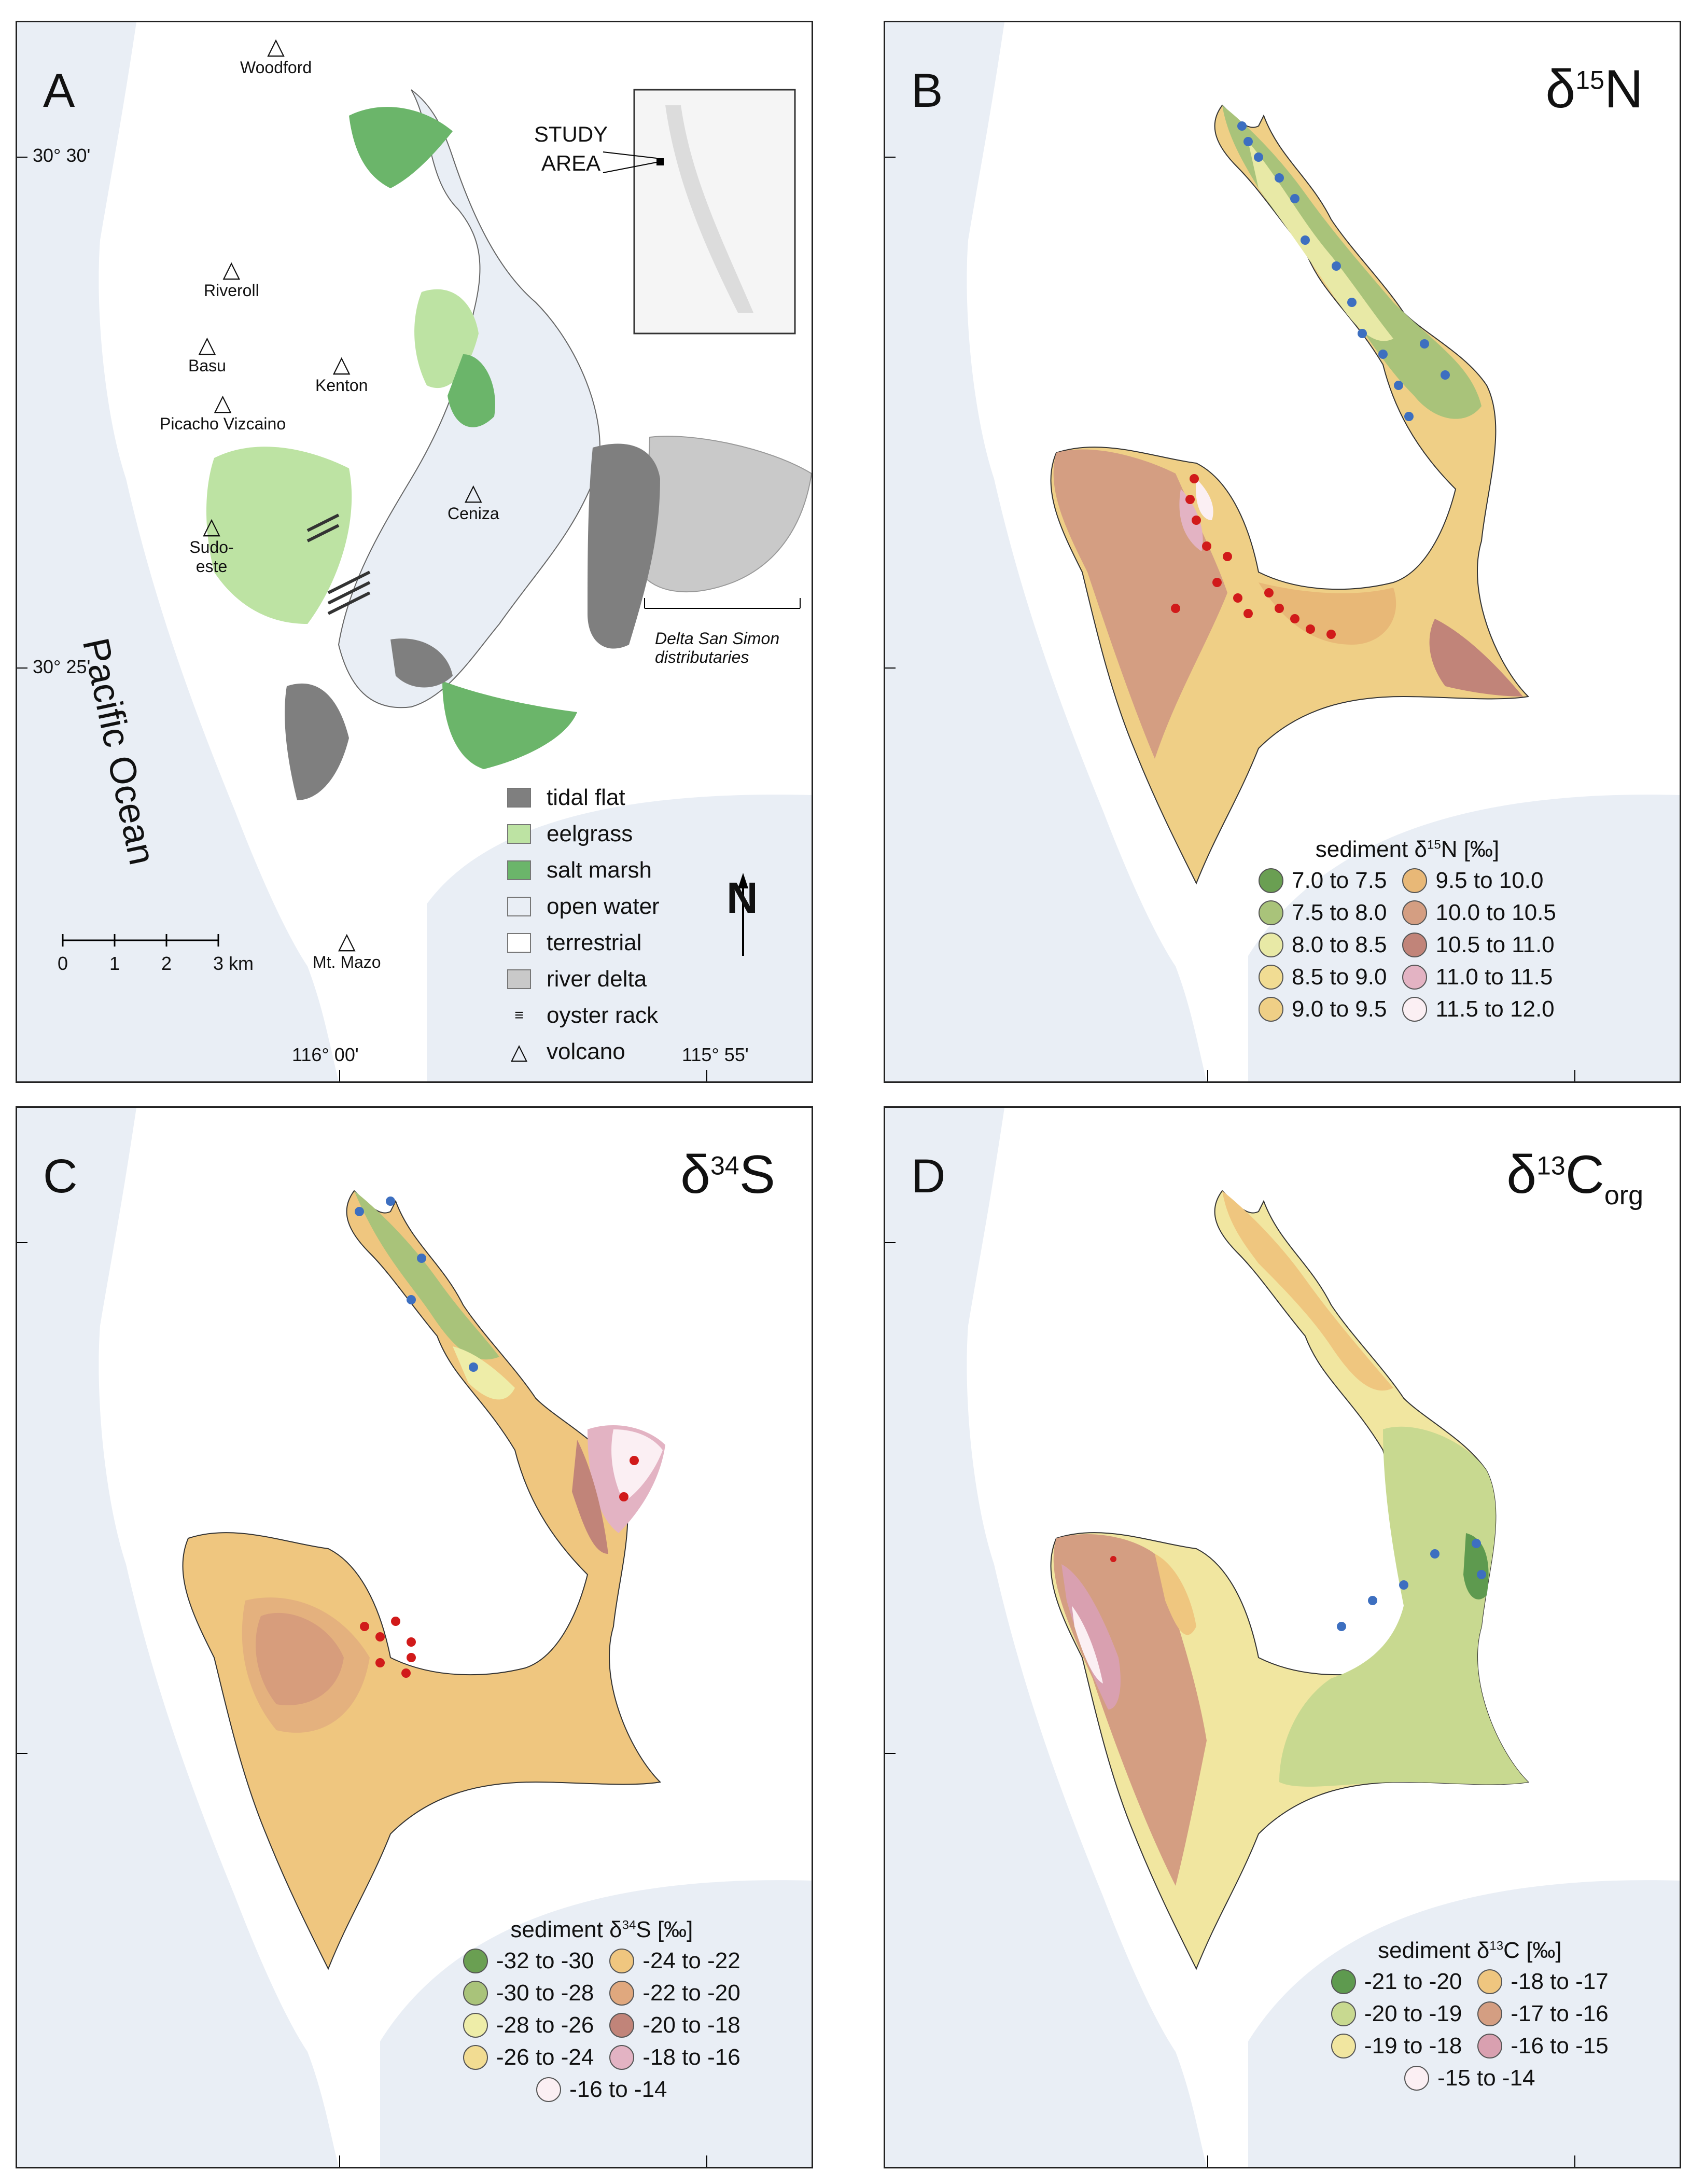  Describe the element at coordinates (63, 963) in the screenshot. I see `scale-tick: 0` at that location.